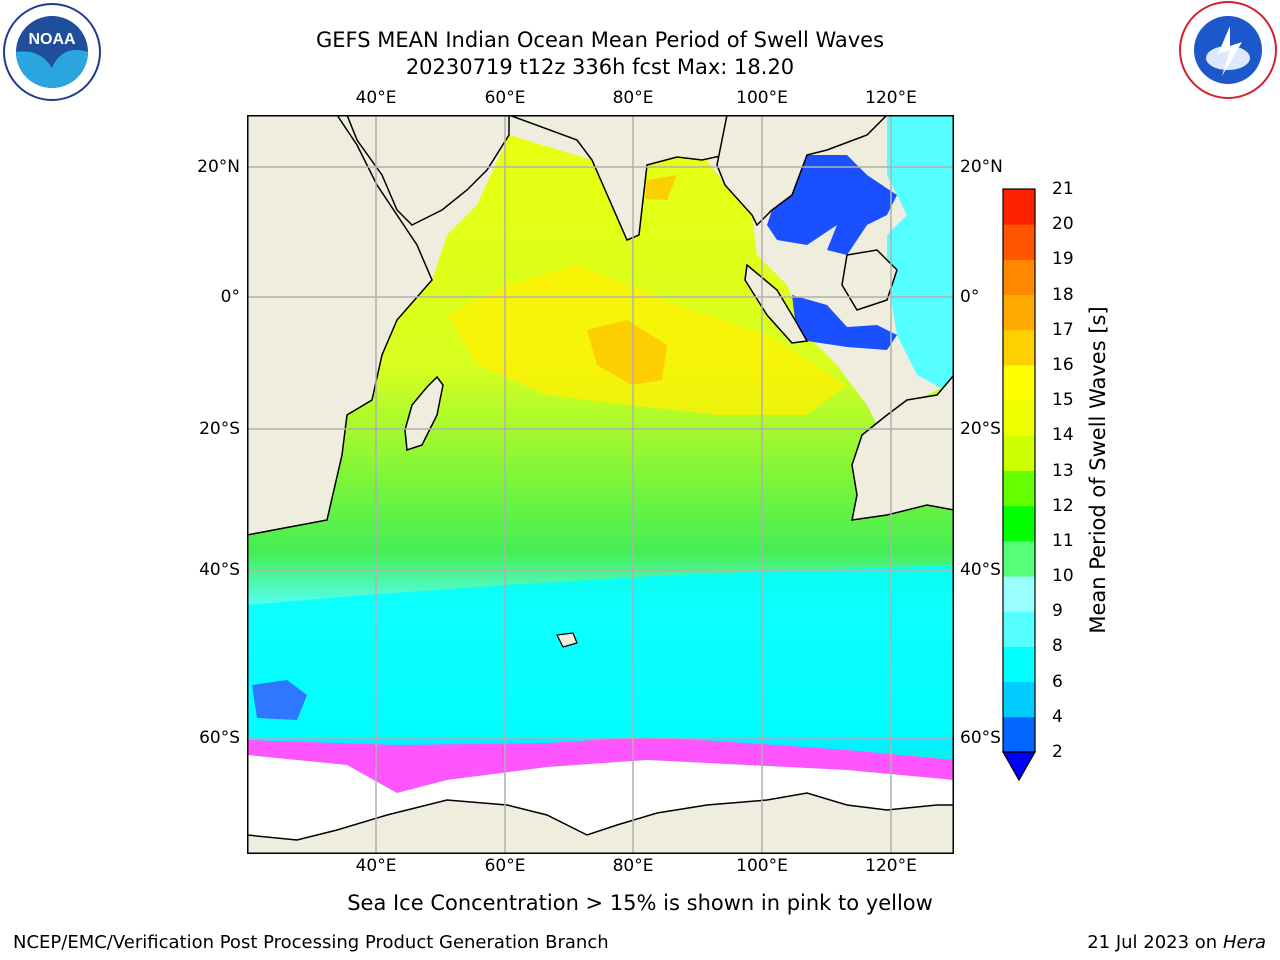 The image size is (1280, 960). I want to click on lat-tick-right: 40°S, so click(980, 570).